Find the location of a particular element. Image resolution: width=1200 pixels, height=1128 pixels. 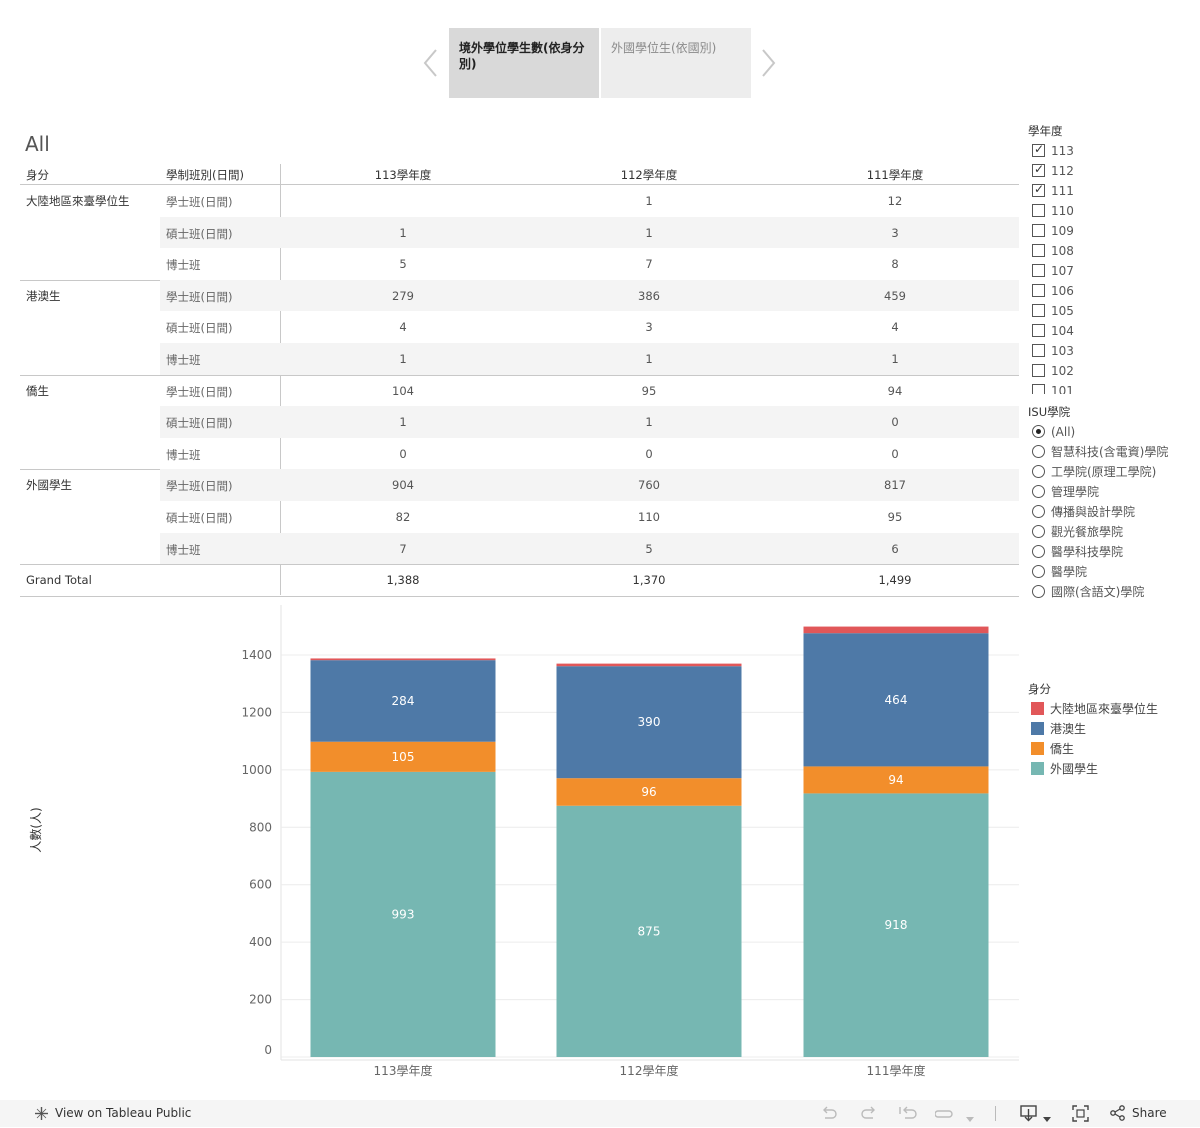

table-cell: 82 is located at coordinates (403, 517).